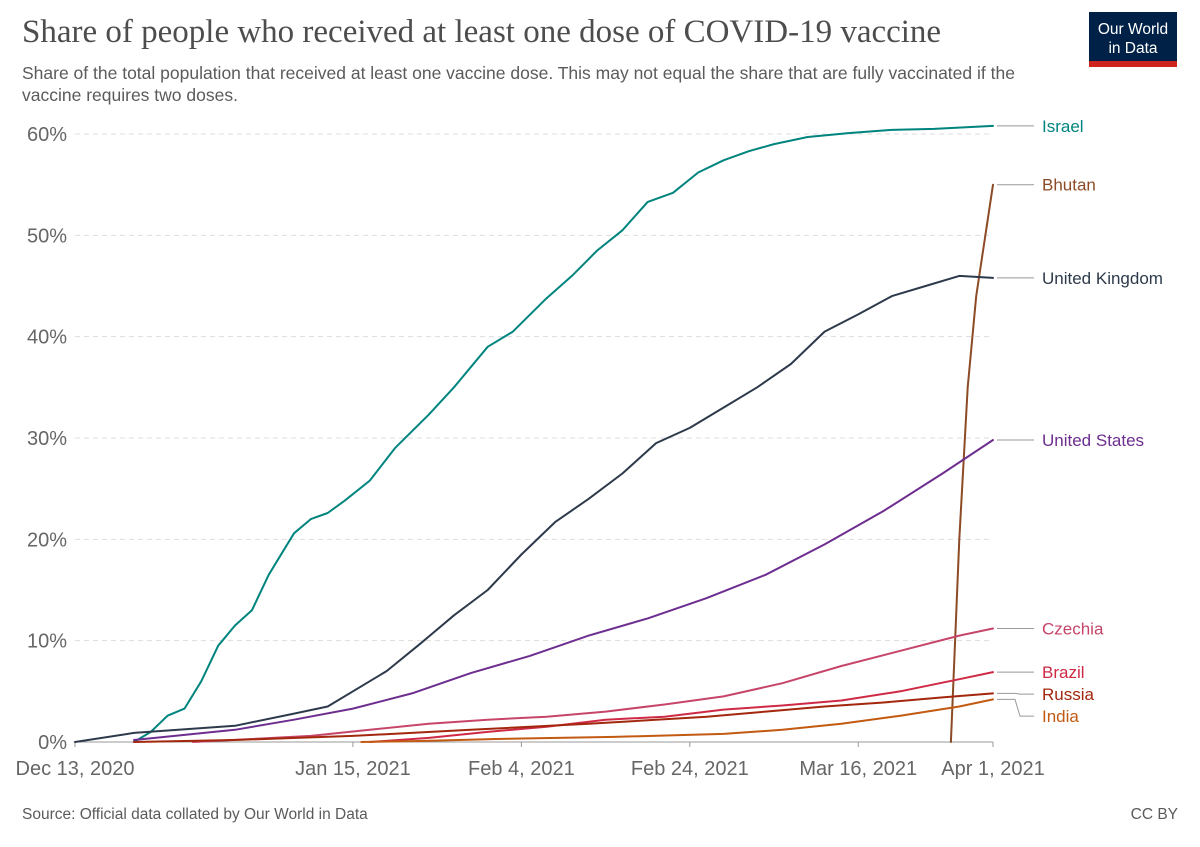 This screenshot has height=847, width=1200. I want to click on license-link: CC BY, so click(1154, 814).